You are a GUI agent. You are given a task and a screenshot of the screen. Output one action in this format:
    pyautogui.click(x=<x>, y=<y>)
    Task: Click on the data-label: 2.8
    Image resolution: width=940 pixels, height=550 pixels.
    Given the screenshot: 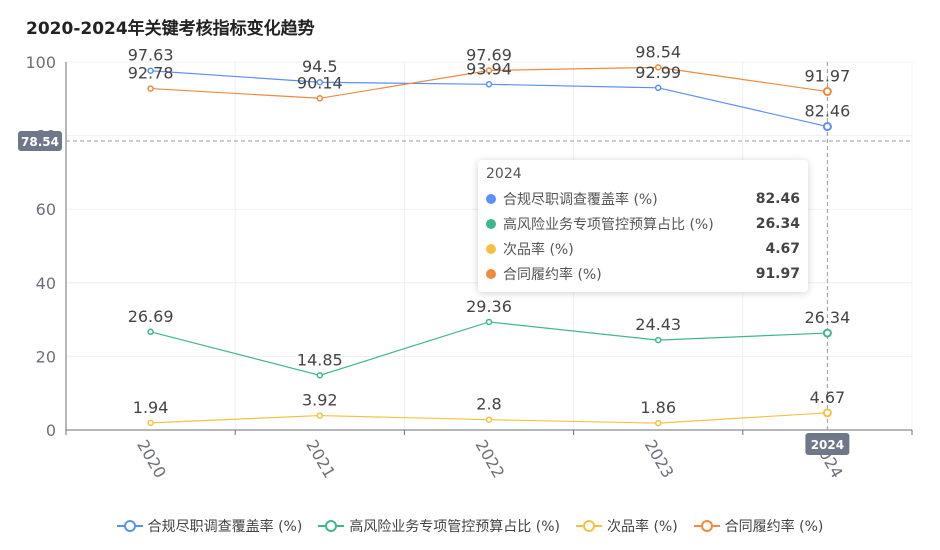 What is the action you would take?
    pyautogui.click(x=488, y=404)
    